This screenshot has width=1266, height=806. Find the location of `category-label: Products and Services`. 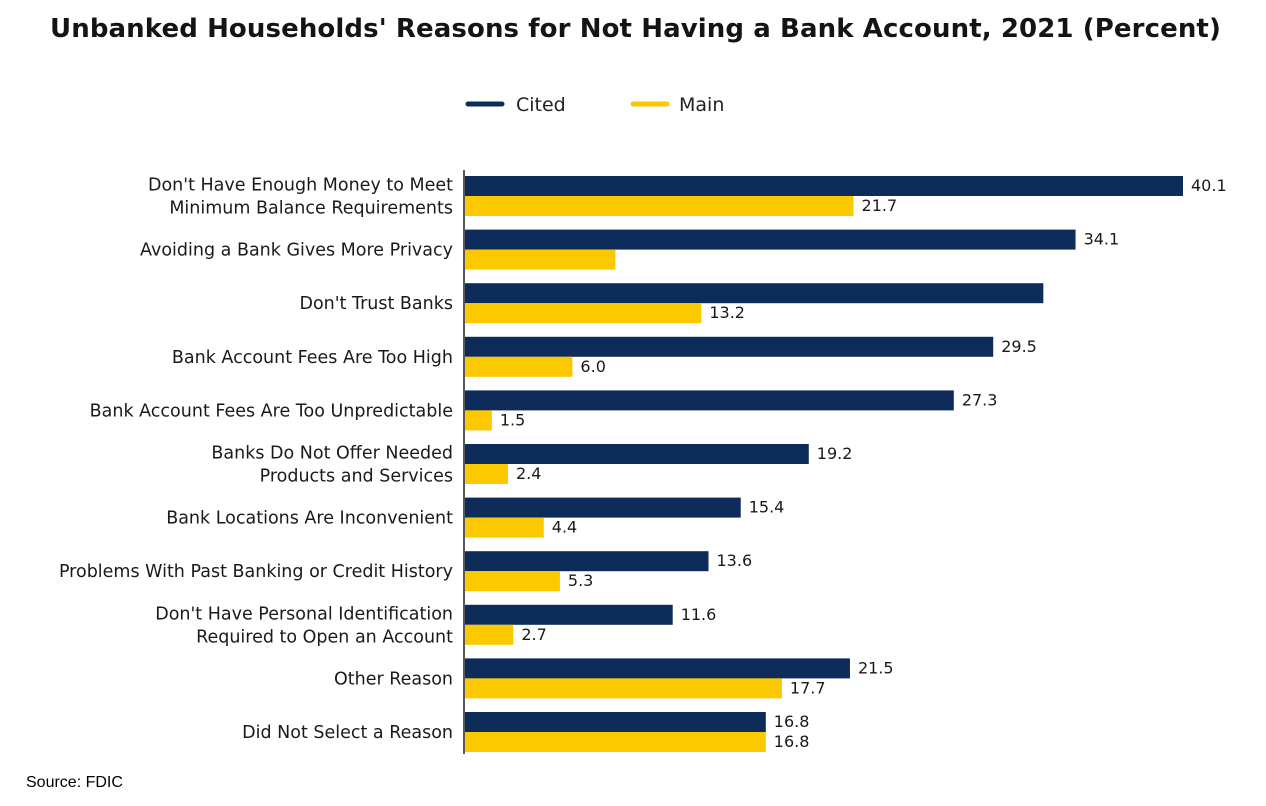

category-label: Products and Services is located at coordinates (356, 477).